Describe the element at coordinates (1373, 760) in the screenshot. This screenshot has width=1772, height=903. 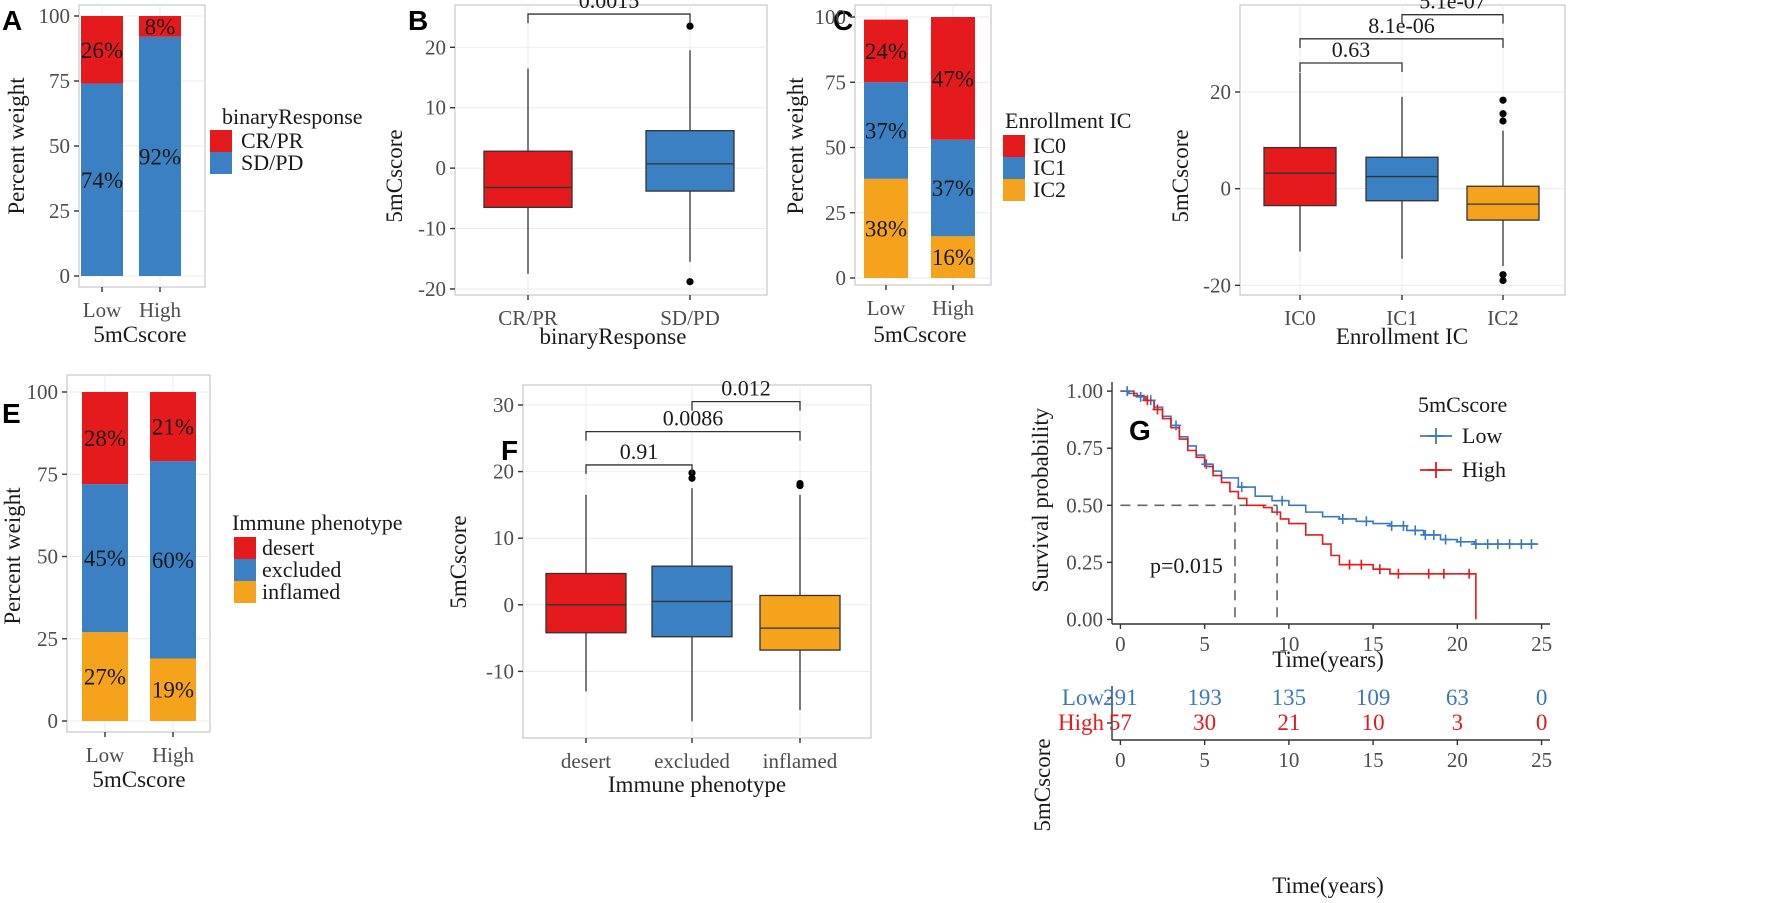
I see `risk-x-tick-label: 15` at that location.